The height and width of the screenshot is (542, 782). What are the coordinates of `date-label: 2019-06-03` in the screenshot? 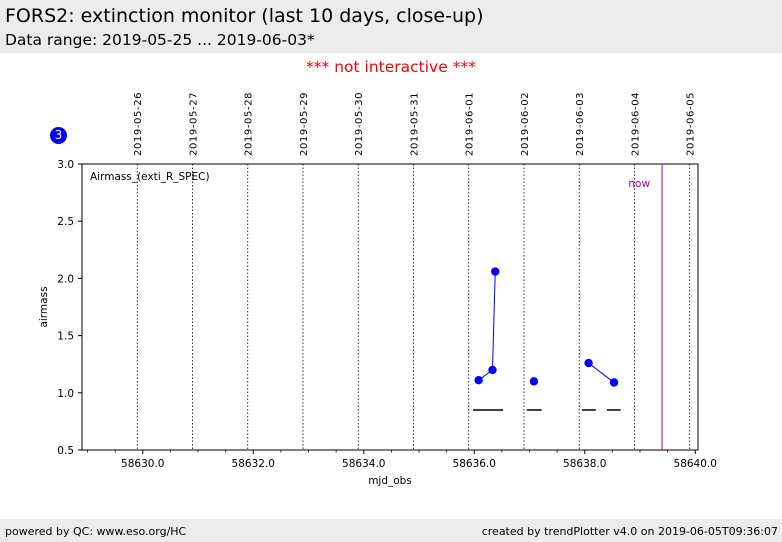 It's located at (580, 124).